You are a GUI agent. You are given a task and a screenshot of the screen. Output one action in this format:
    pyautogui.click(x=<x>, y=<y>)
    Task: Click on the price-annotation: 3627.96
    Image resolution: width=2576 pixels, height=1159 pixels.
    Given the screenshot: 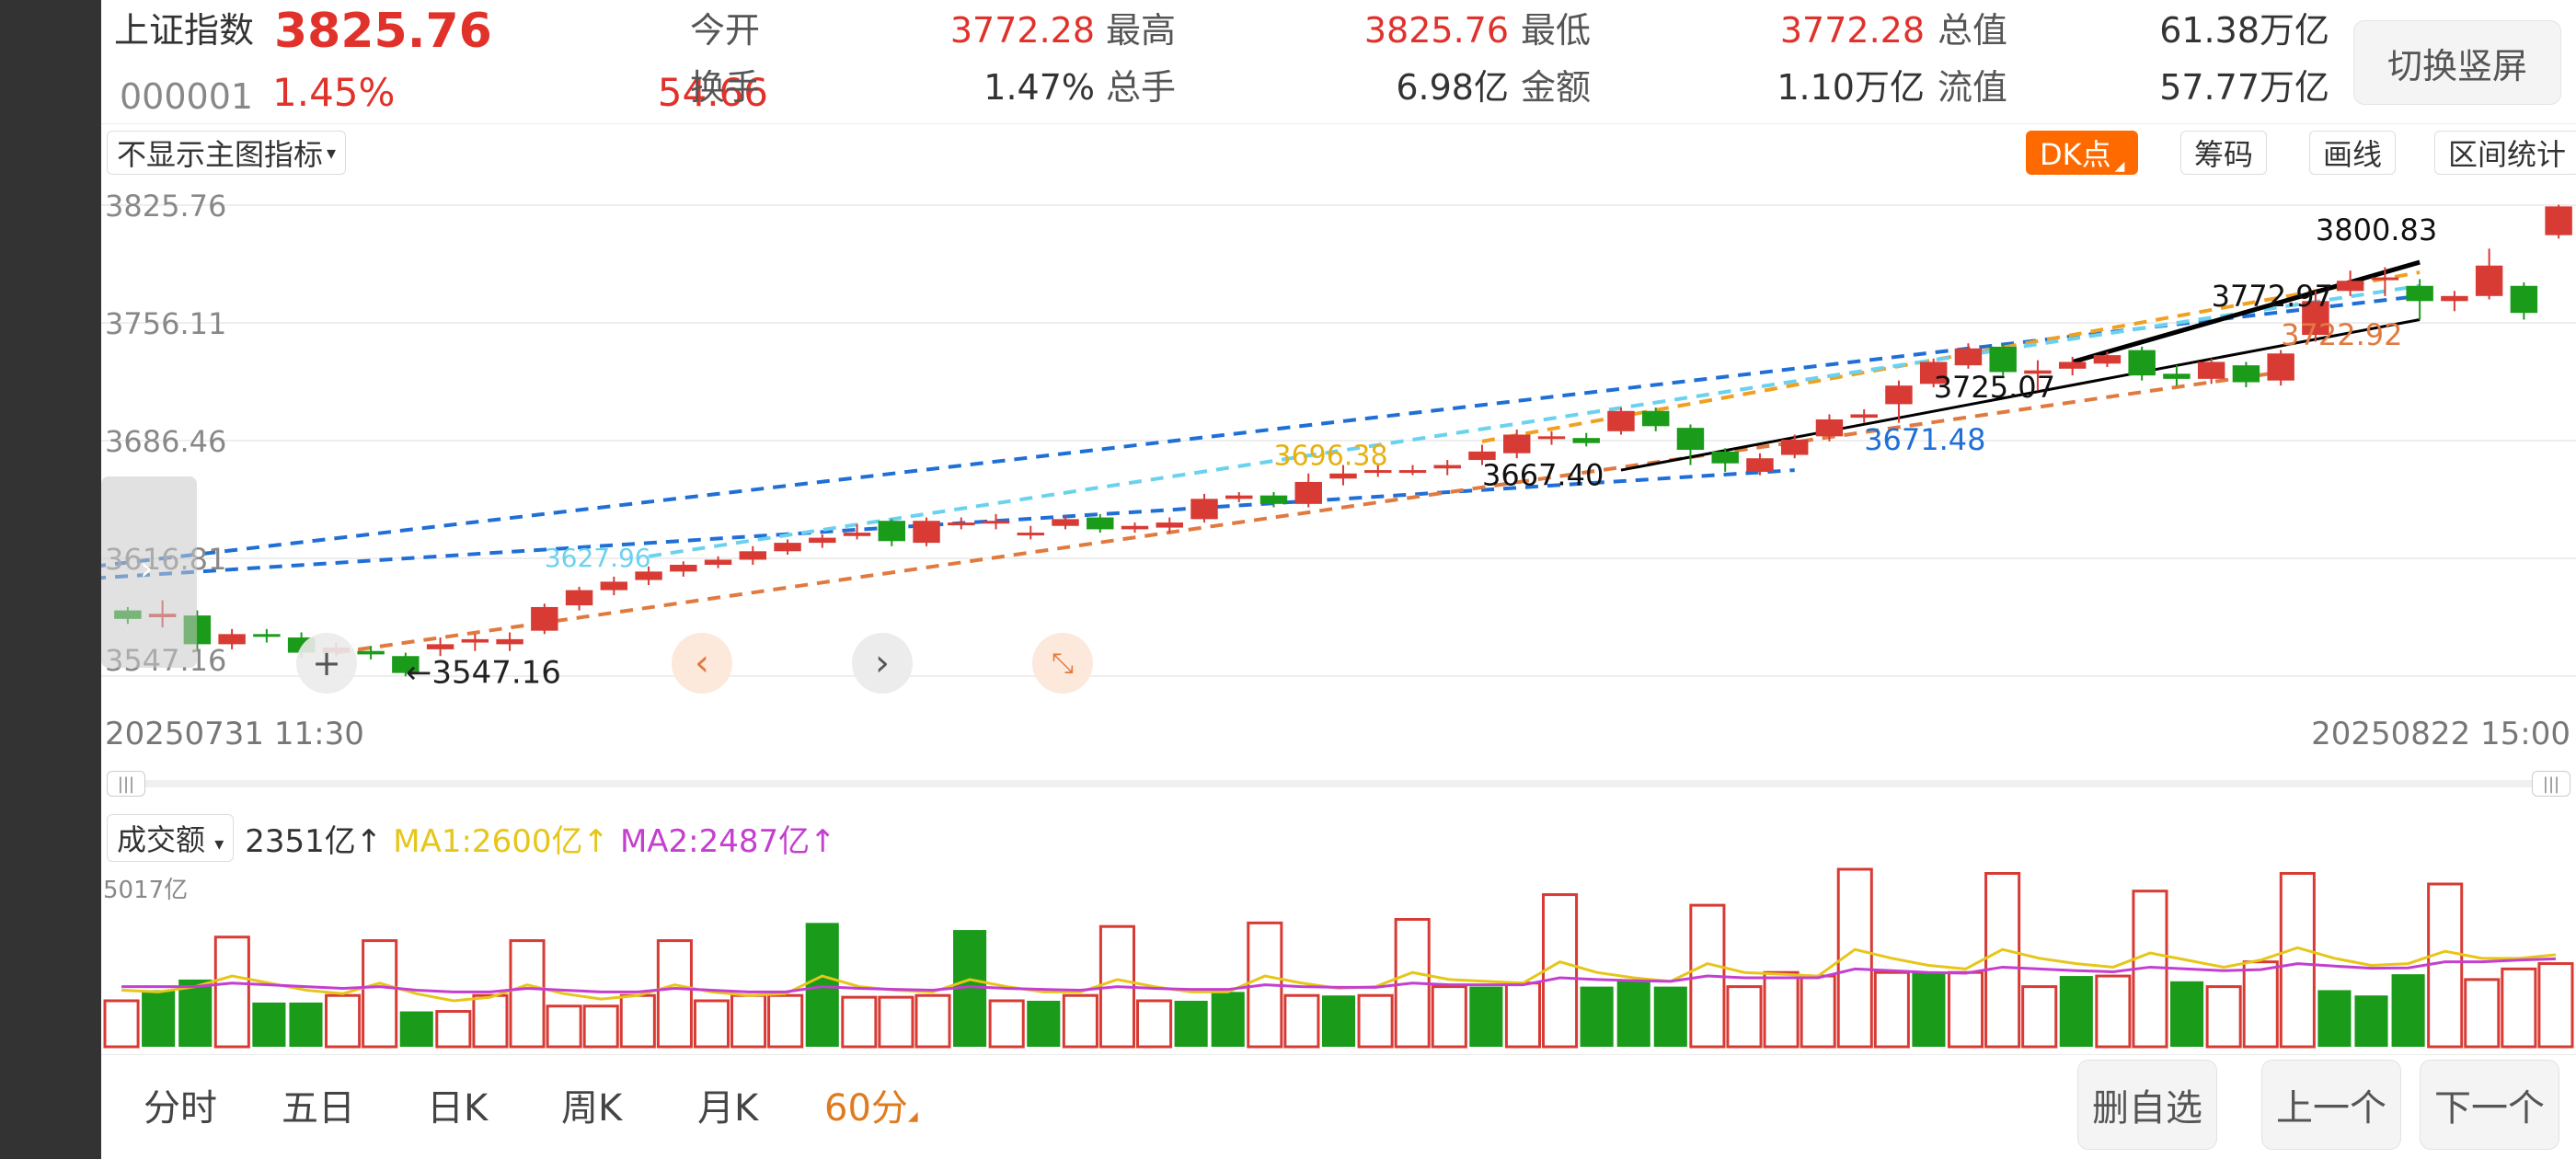 What is the action you would take?
    pyautogui.click(x=598, y=558)
    